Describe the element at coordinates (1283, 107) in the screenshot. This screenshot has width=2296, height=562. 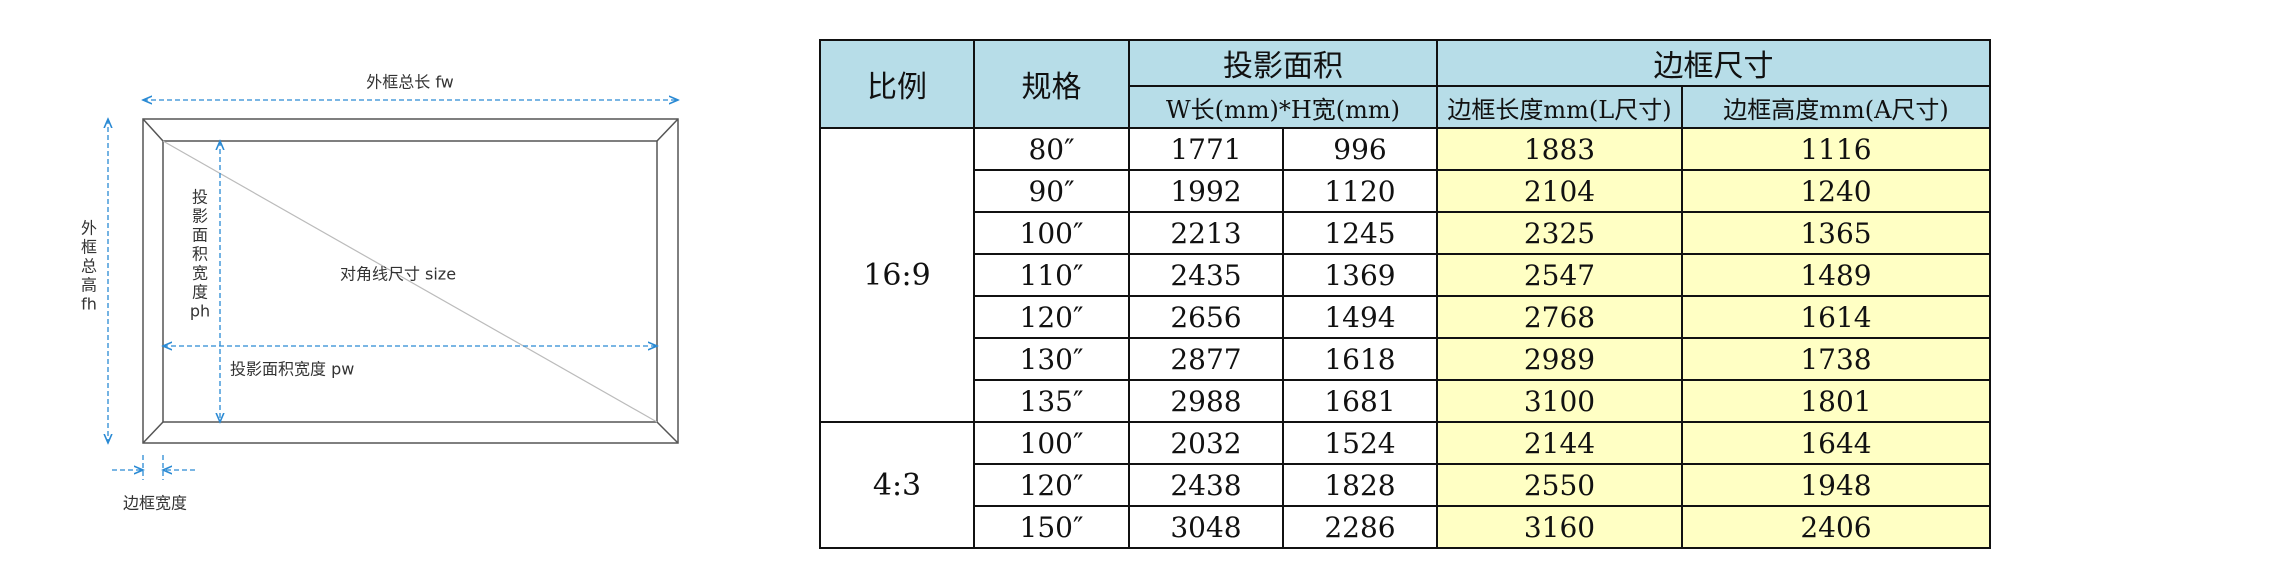
I see `header-cell: W长(mm)*H宽(mm)` at that location.